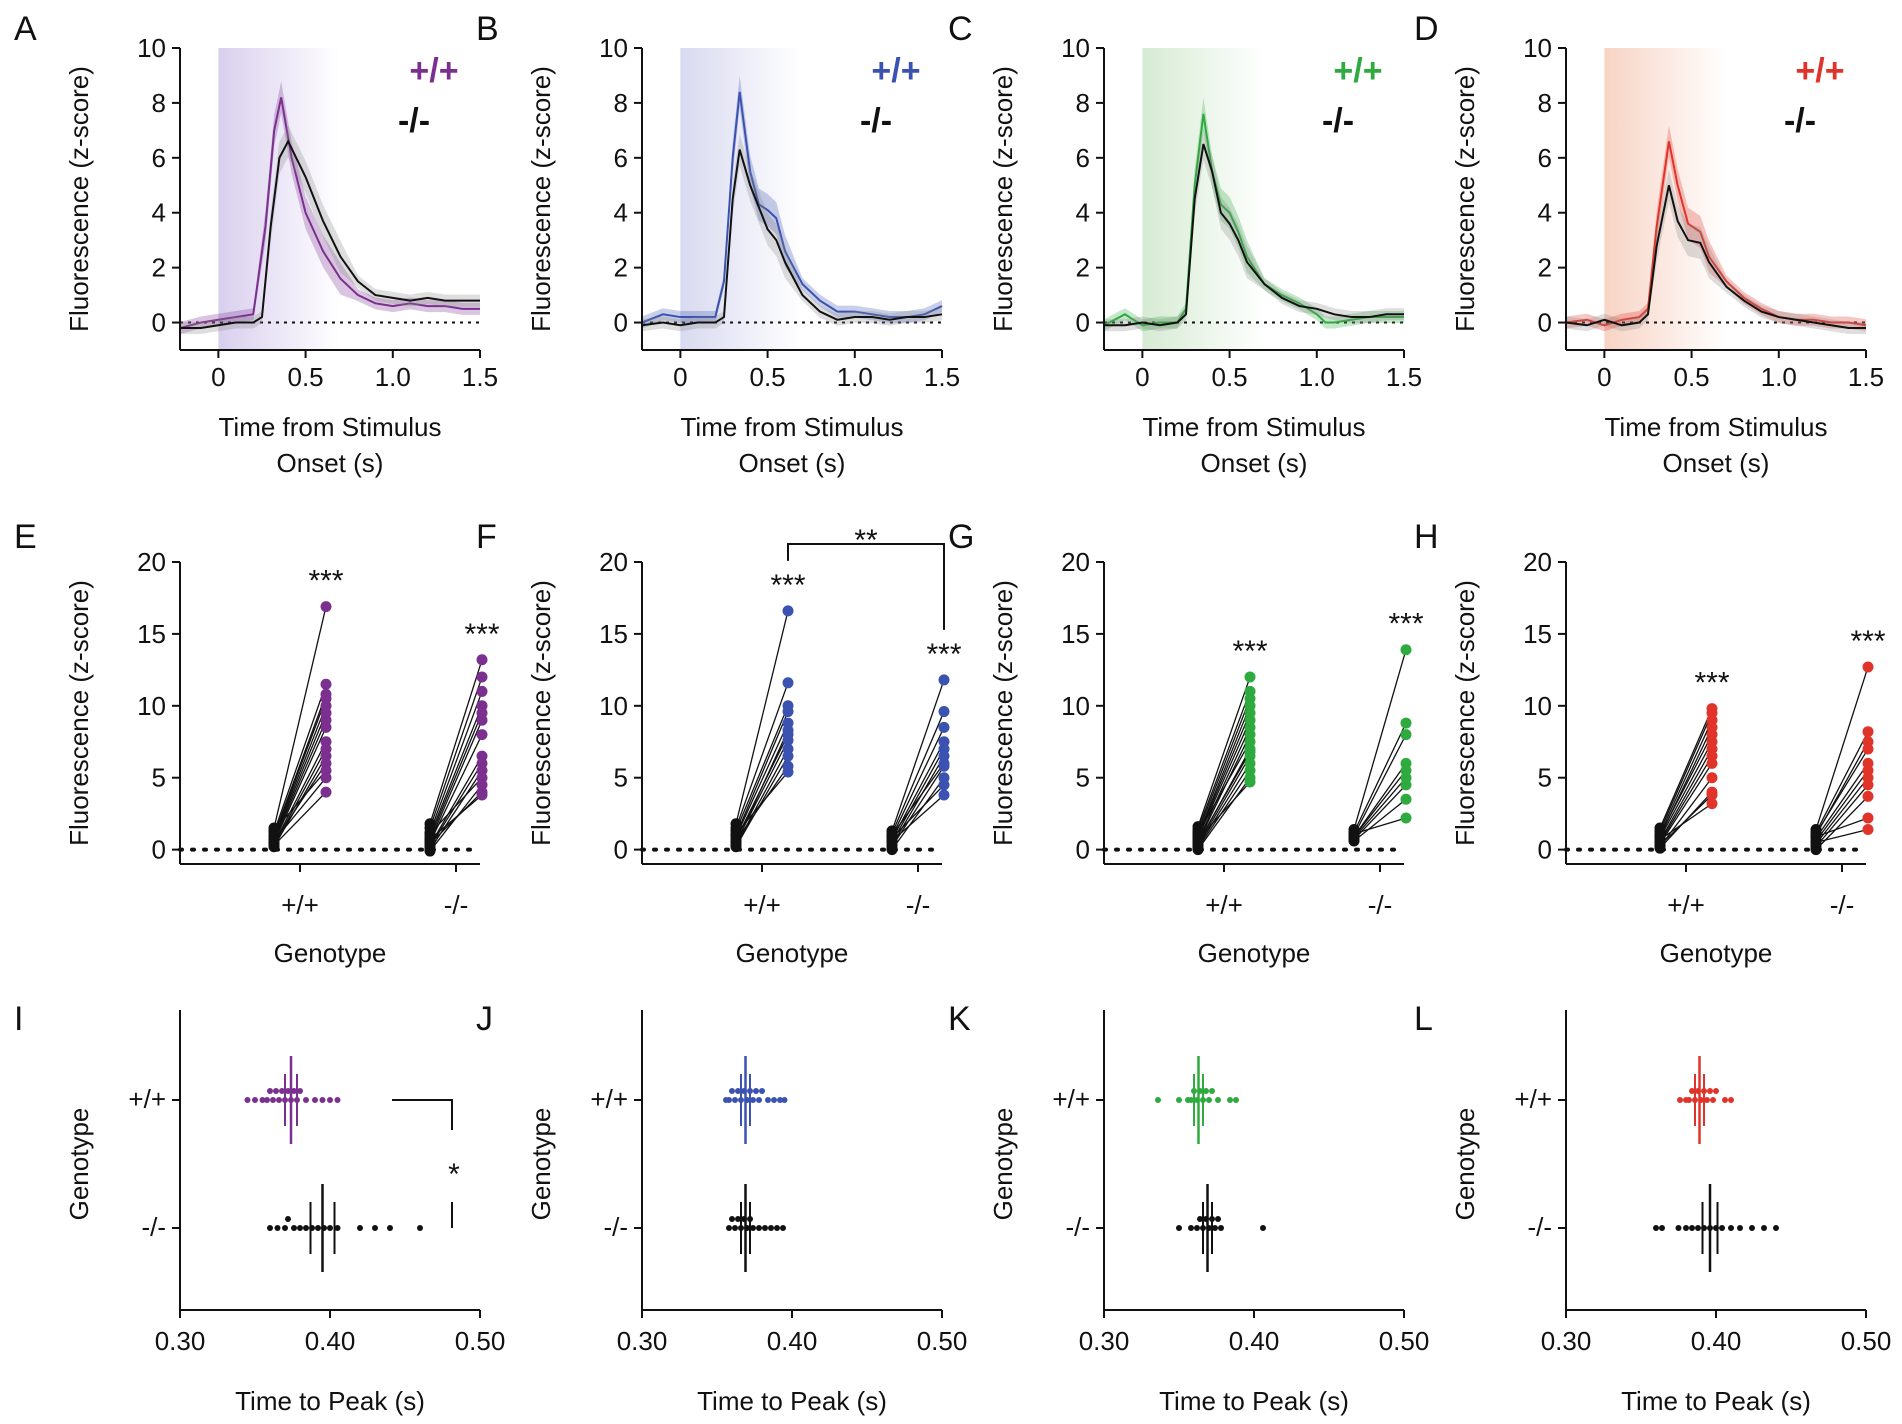  Describe the element at coordinates (1404, 1341) in the screenshot. I see `x-tick-label: 0.50` at that location.